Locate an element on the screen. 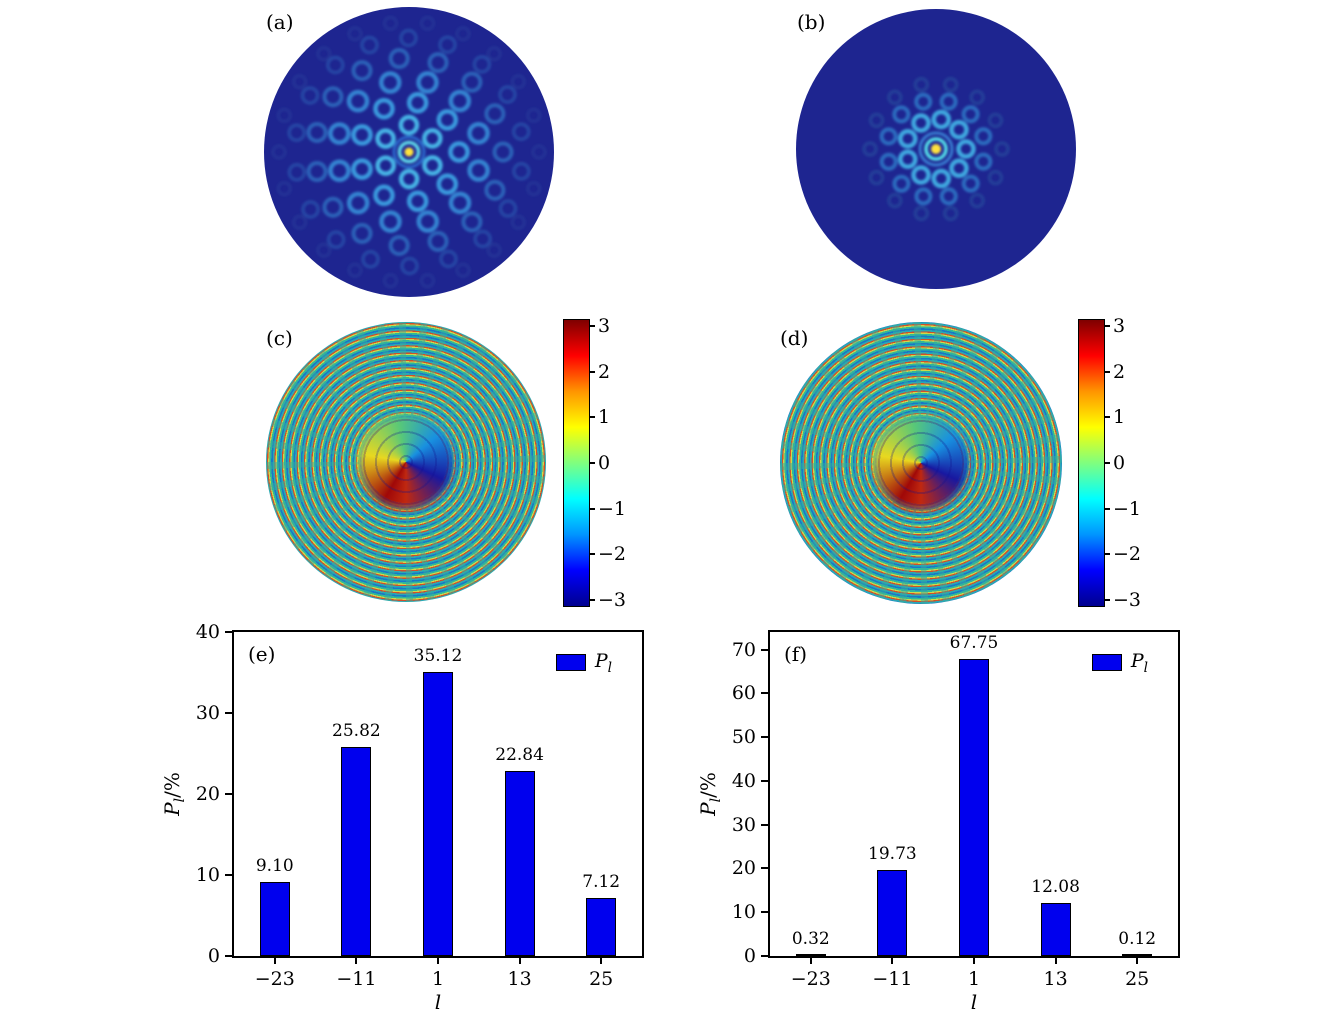 This screenshot has width=1339, height=1013. bar-value-label: 67.75 is located at coordinates (974, 643).